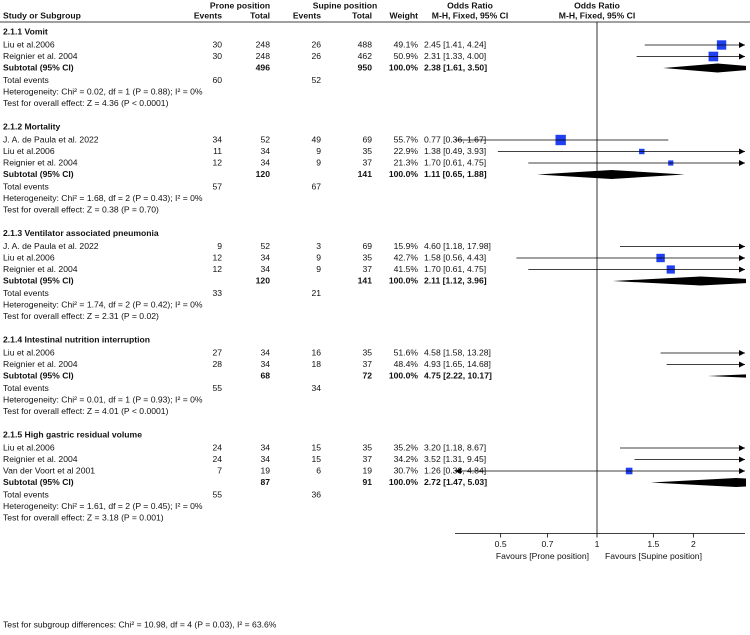  Describe the element at coordinates (25, 31) in the screenshot. I see `subgroup-title: 2.1.1 Vomit` at that location.